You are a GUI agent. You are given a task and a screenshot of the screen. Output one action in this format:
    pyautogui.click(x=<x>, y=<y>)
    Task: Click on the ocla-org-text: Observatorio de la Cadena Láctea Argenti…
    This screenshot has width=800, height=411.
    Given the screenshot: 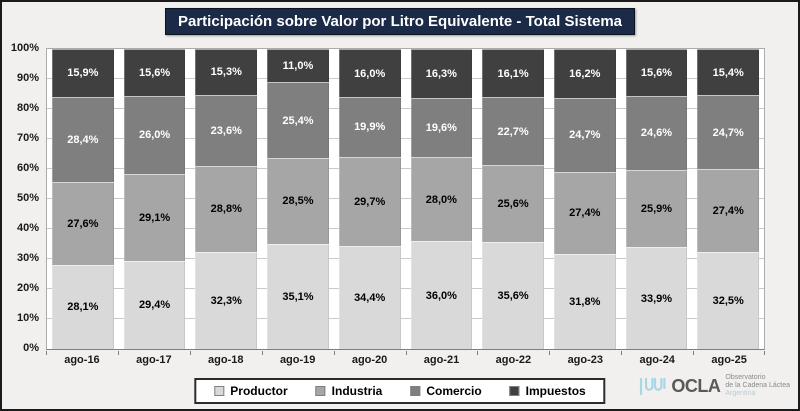 What is the action you would take?
    pyautogui.click(x=757, y=386)
    